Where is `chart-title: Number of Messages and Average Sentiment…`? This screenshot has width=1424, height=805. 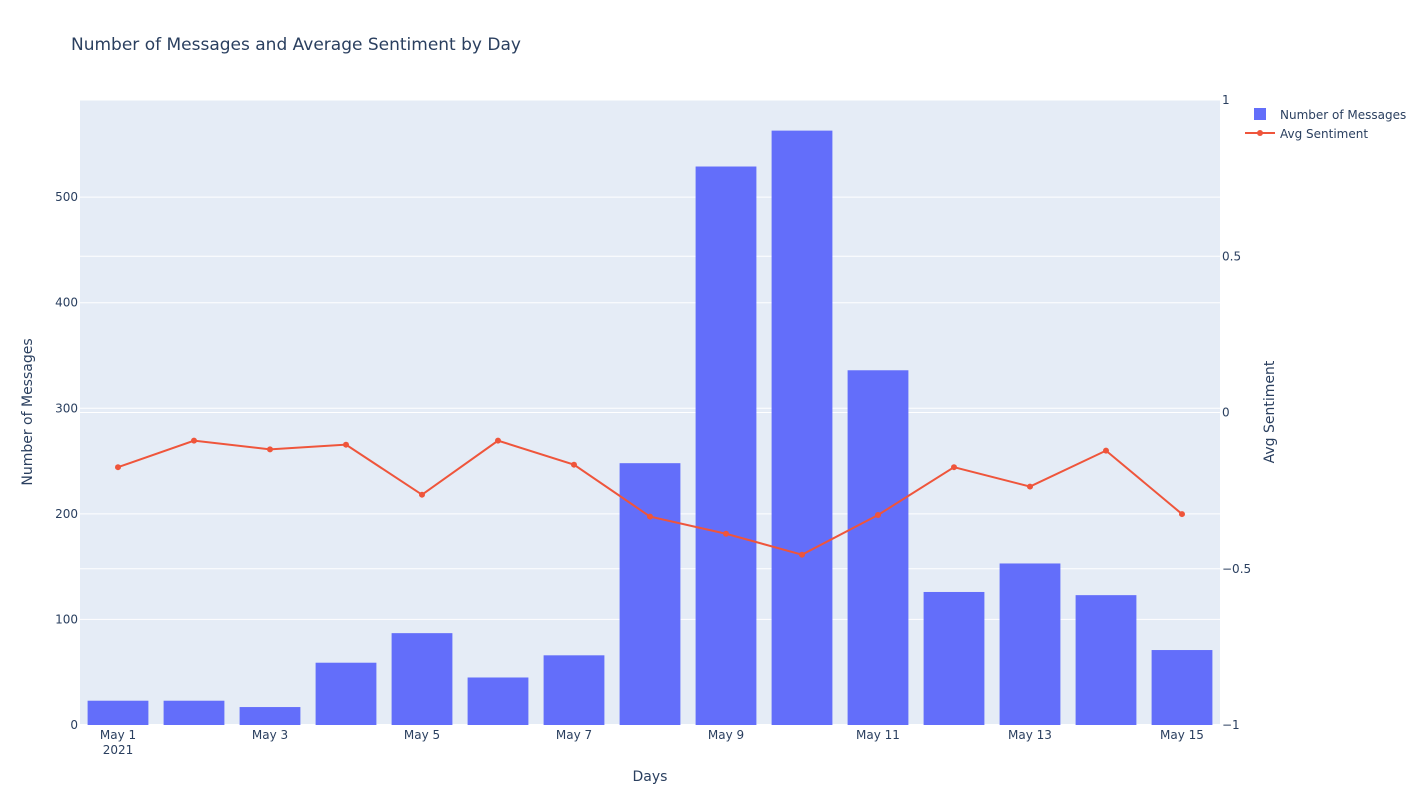 chart-title: Number of Messages and Average Sentiment… is located at coordinates (296, 45).